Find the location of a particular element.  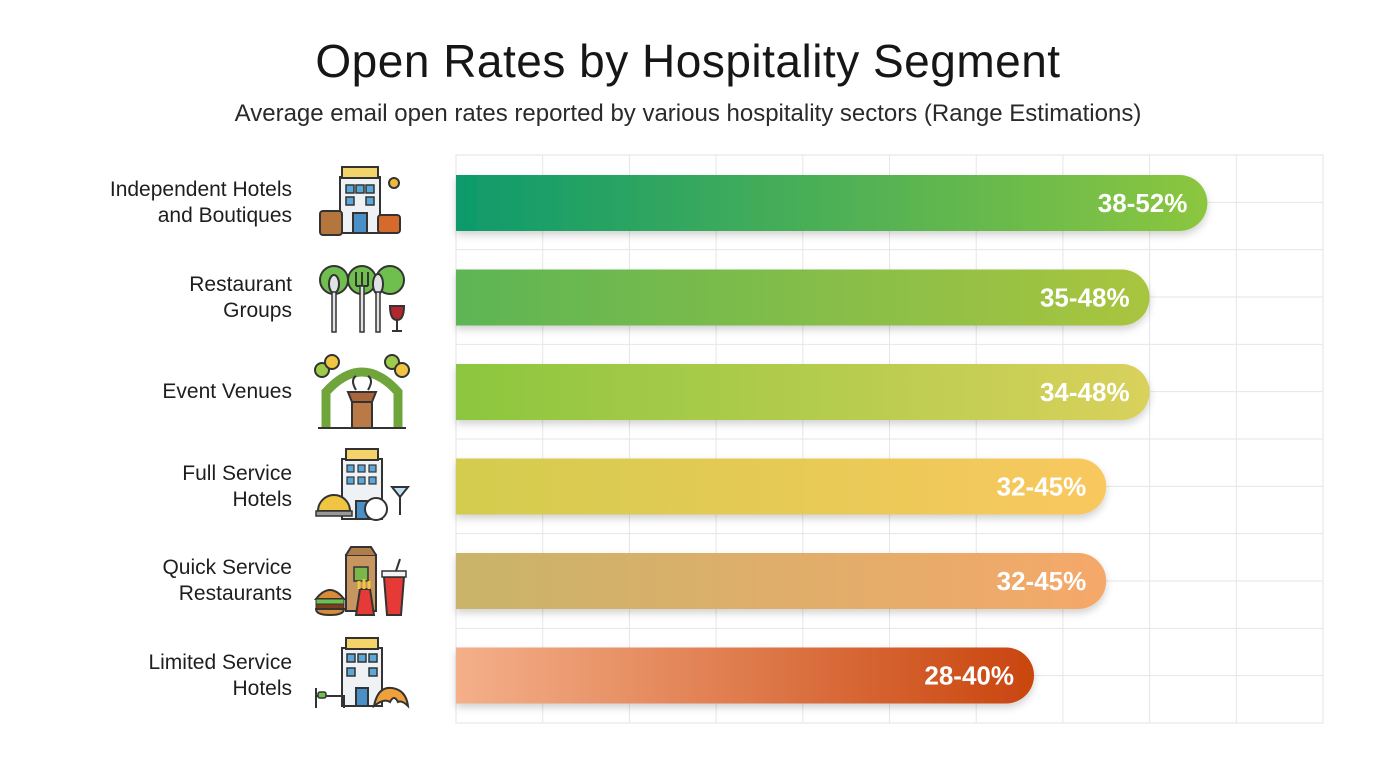

category-label: Event Venues is located at coordinates (166, 392).